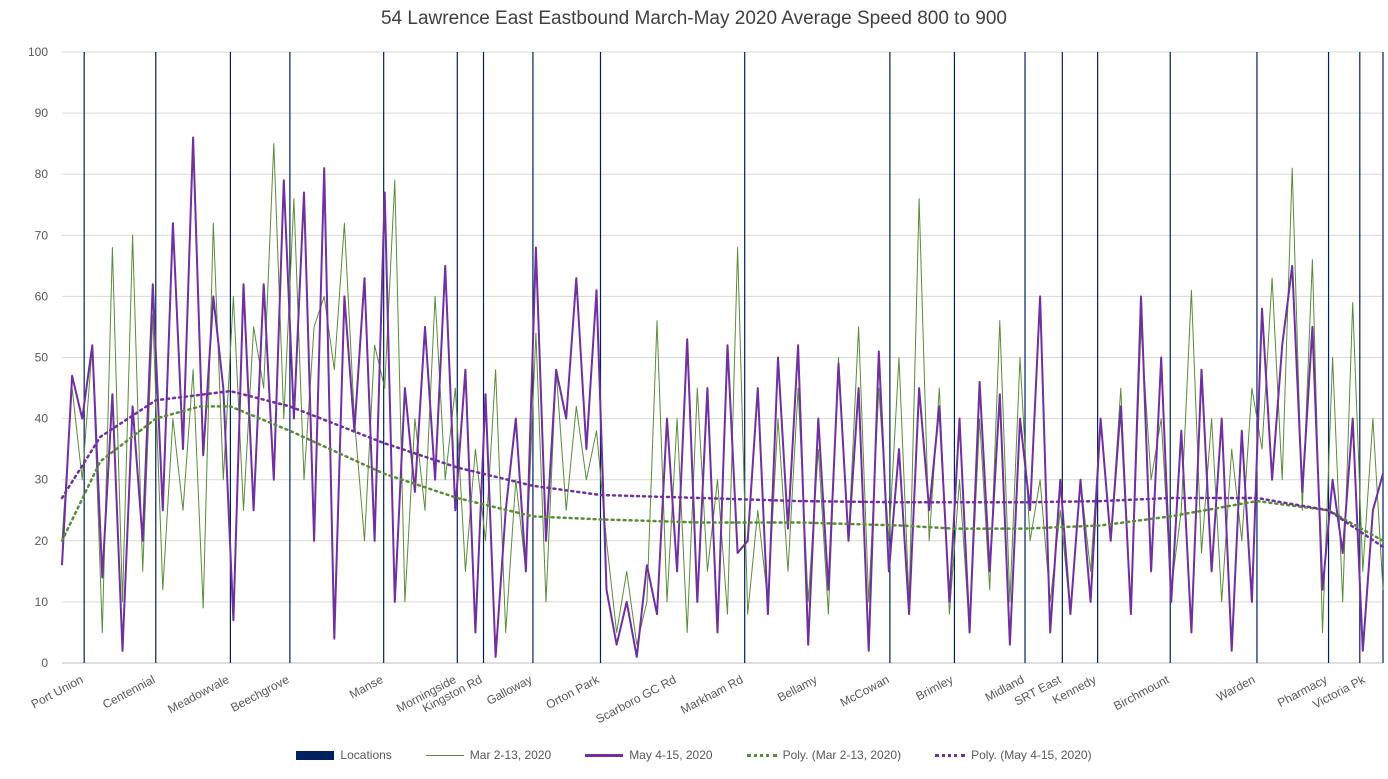 This screenshot has height=779, width=1388. I want to click on legend-label: Poly. (Mar 2-13, 2020), so click(842, 755).